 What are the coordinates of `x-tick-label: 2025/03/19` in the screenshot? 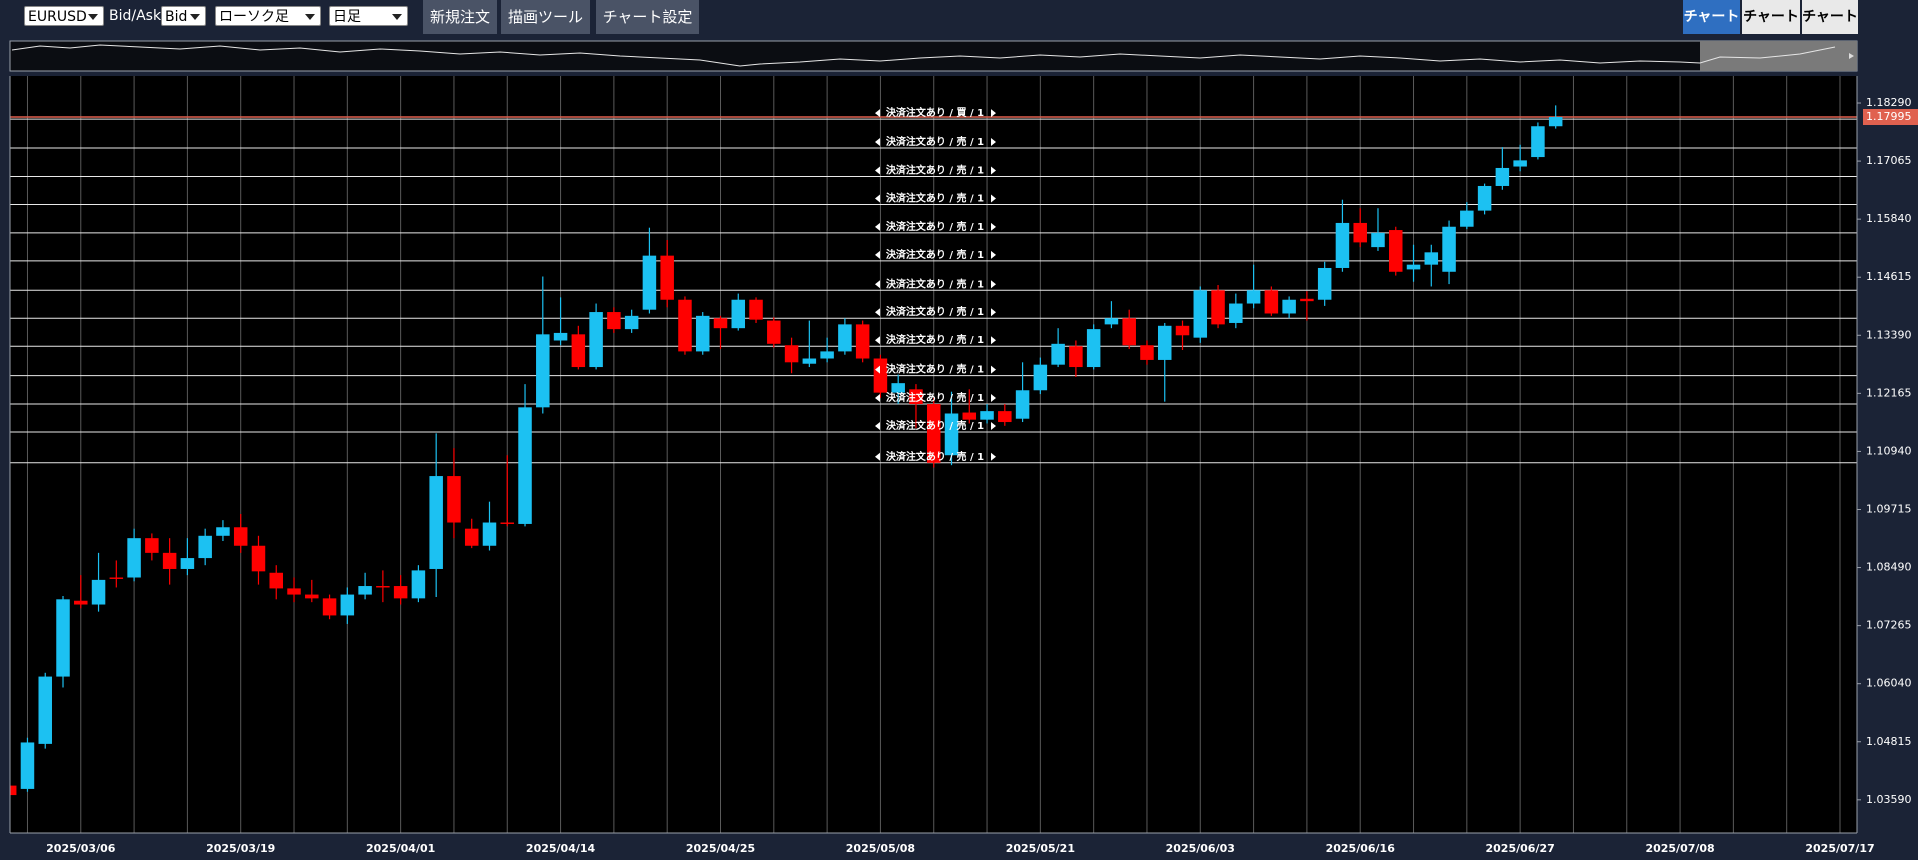 It's located at (240, 848).